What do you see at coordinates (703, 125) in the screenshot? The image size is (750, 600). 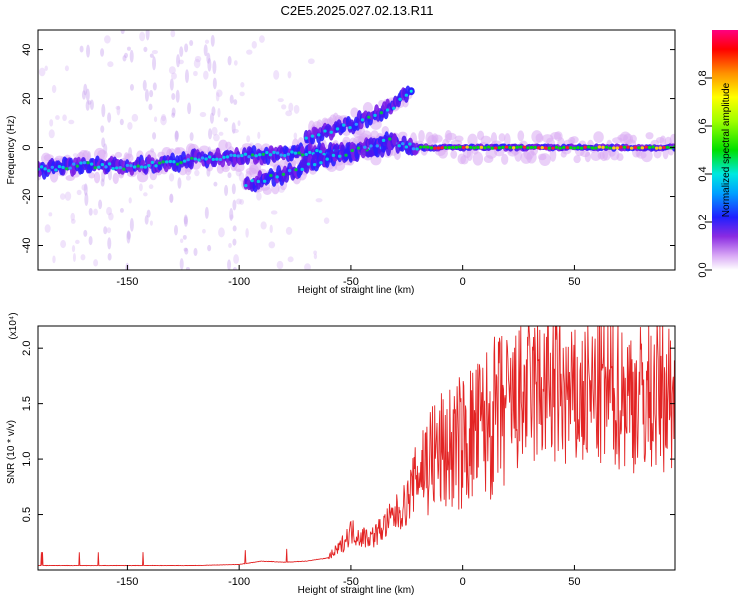 I see `colorbar-tick-label: 0.6` at bounding box center [703, 125].